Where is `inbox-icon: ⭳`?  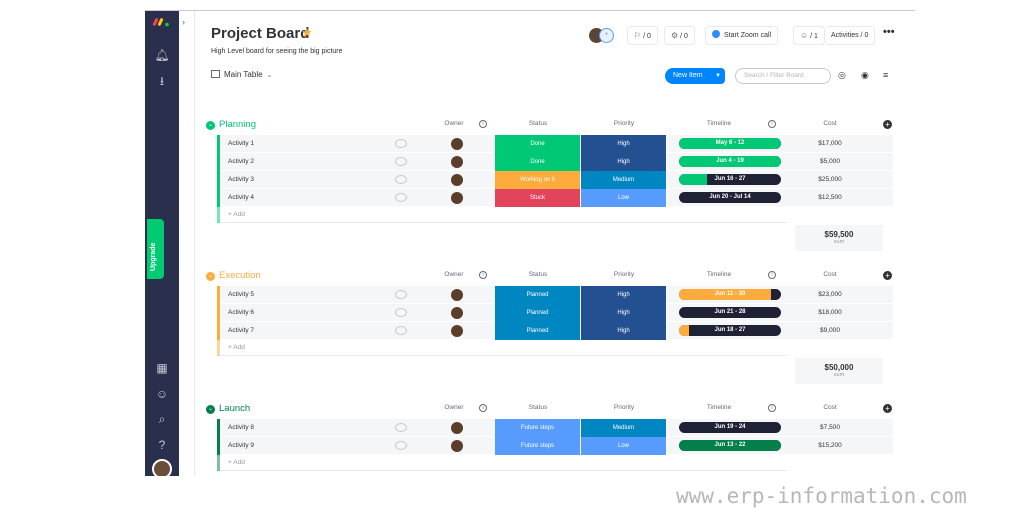
inbox-icon: ⭳ is located at coordinates (162, 81).